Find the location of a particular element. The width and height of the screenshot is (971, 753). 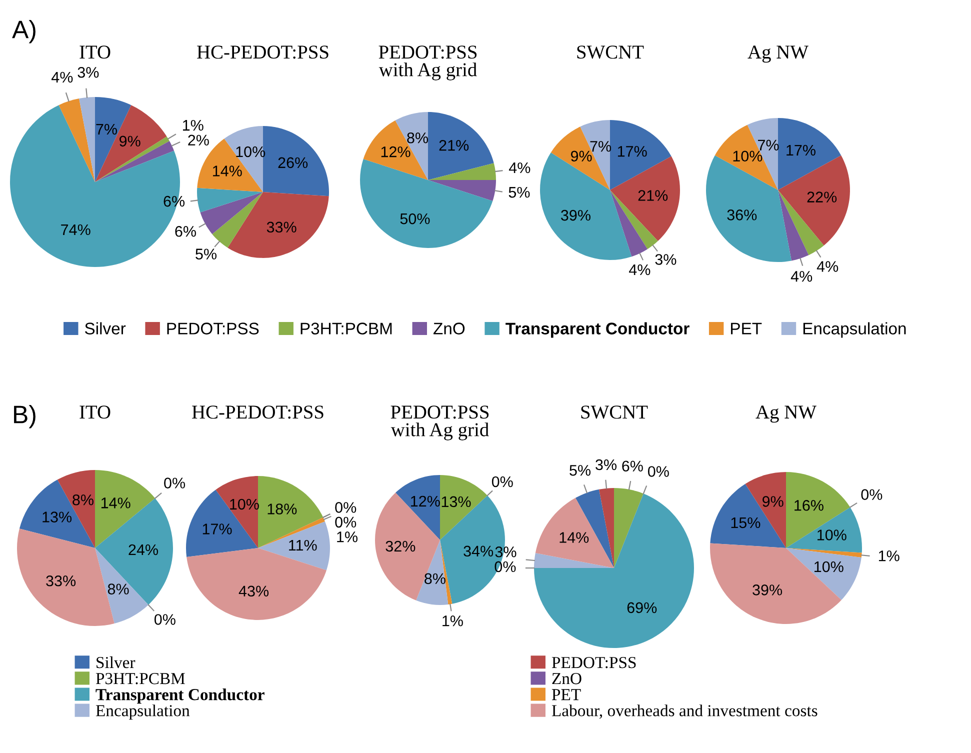

data-label: 69% is located at coordinates (642, 608).